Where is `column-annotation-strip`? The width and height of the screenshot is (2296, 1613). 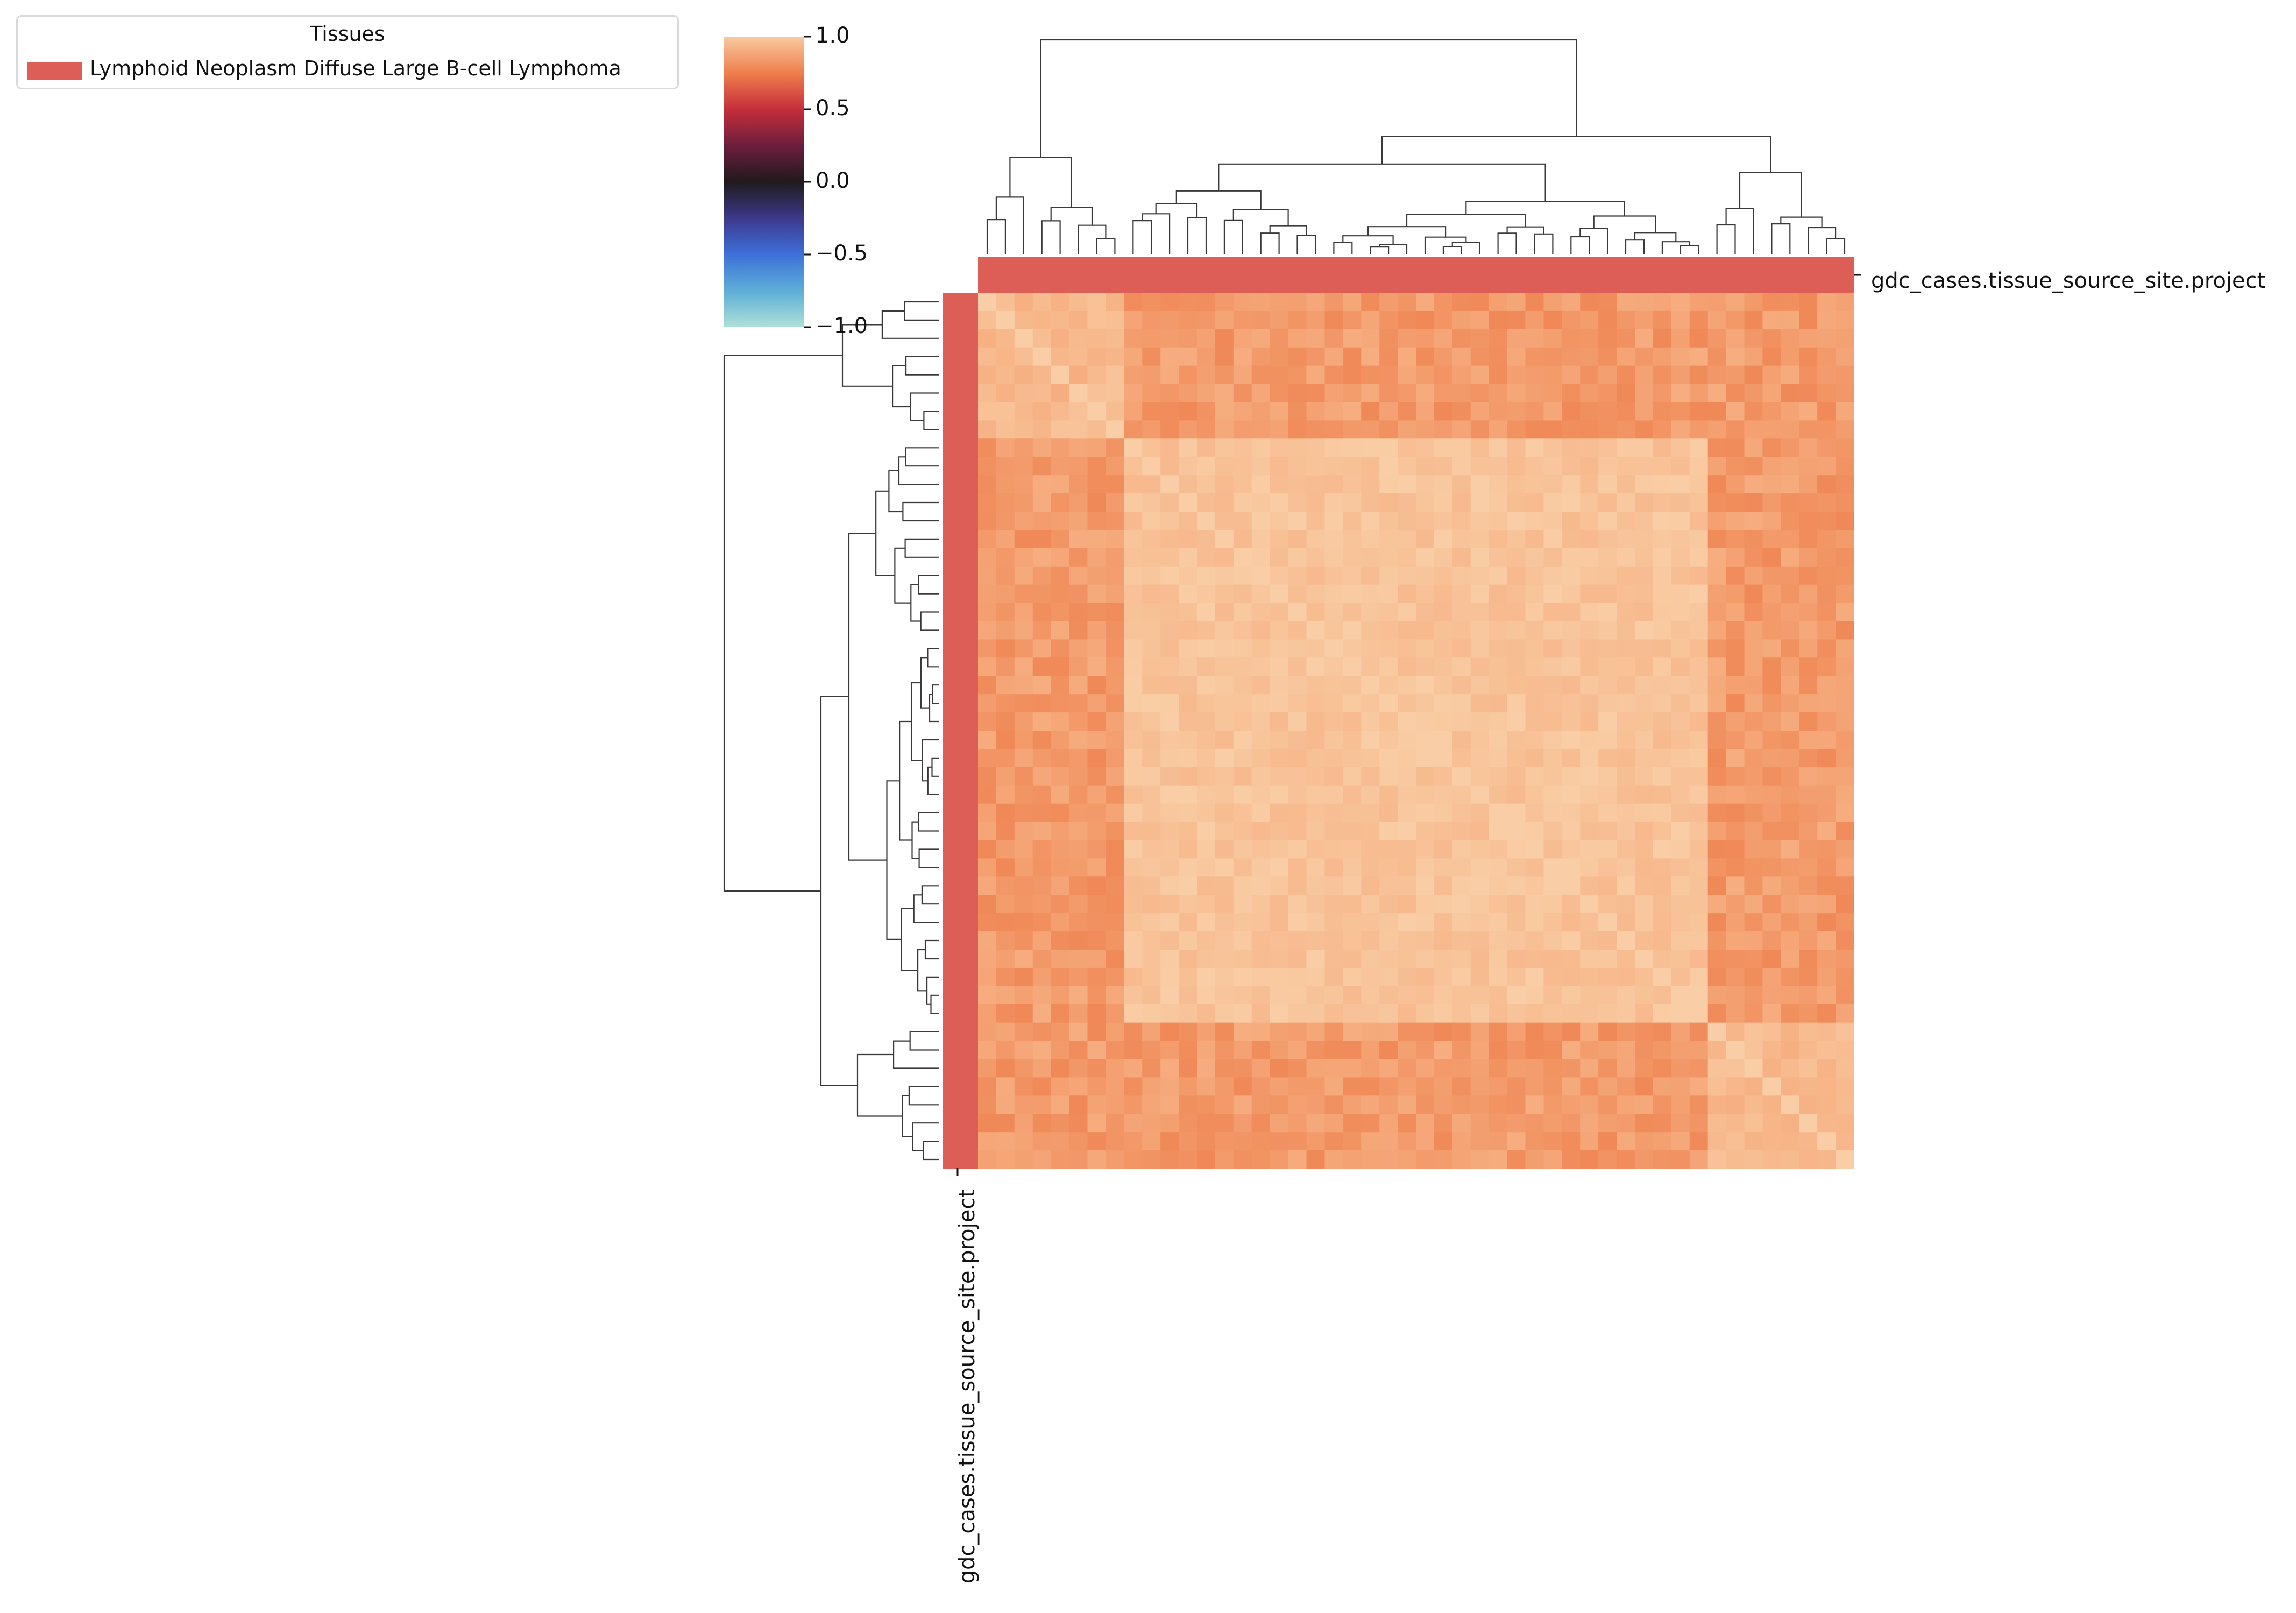 column-annotation-strip is located at coordinates (1416, 275).